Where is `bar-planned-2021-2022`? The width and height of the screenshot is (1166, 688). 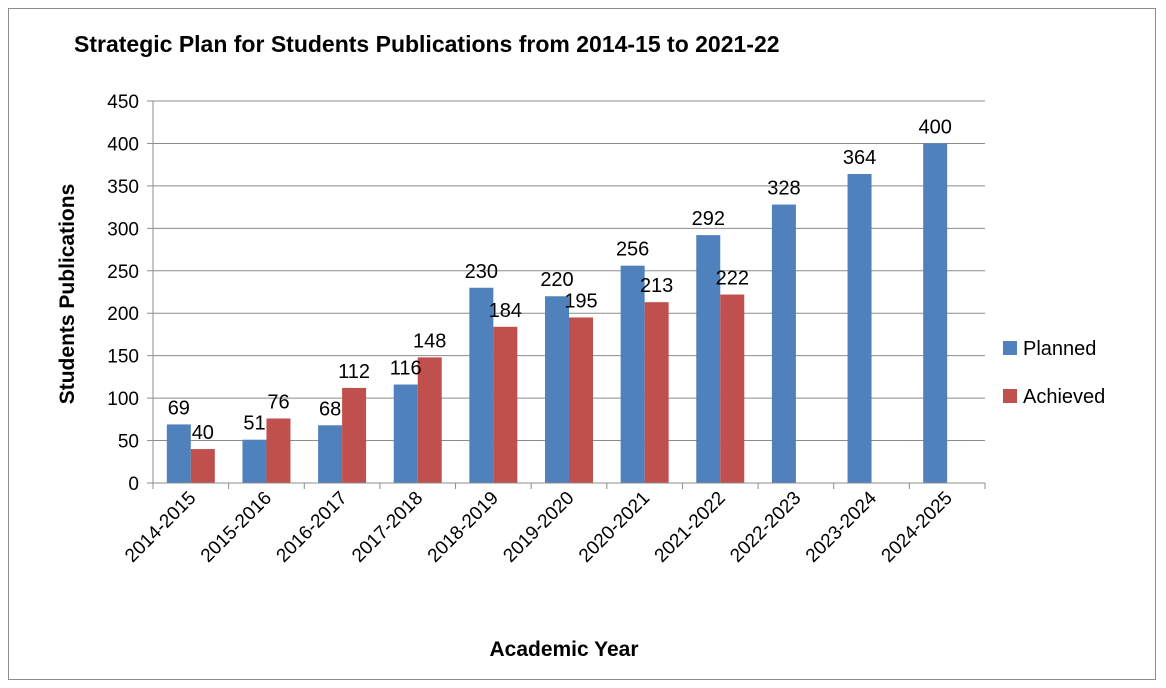
bar-planned-2021-2022 is located at coordinates (708, 359).